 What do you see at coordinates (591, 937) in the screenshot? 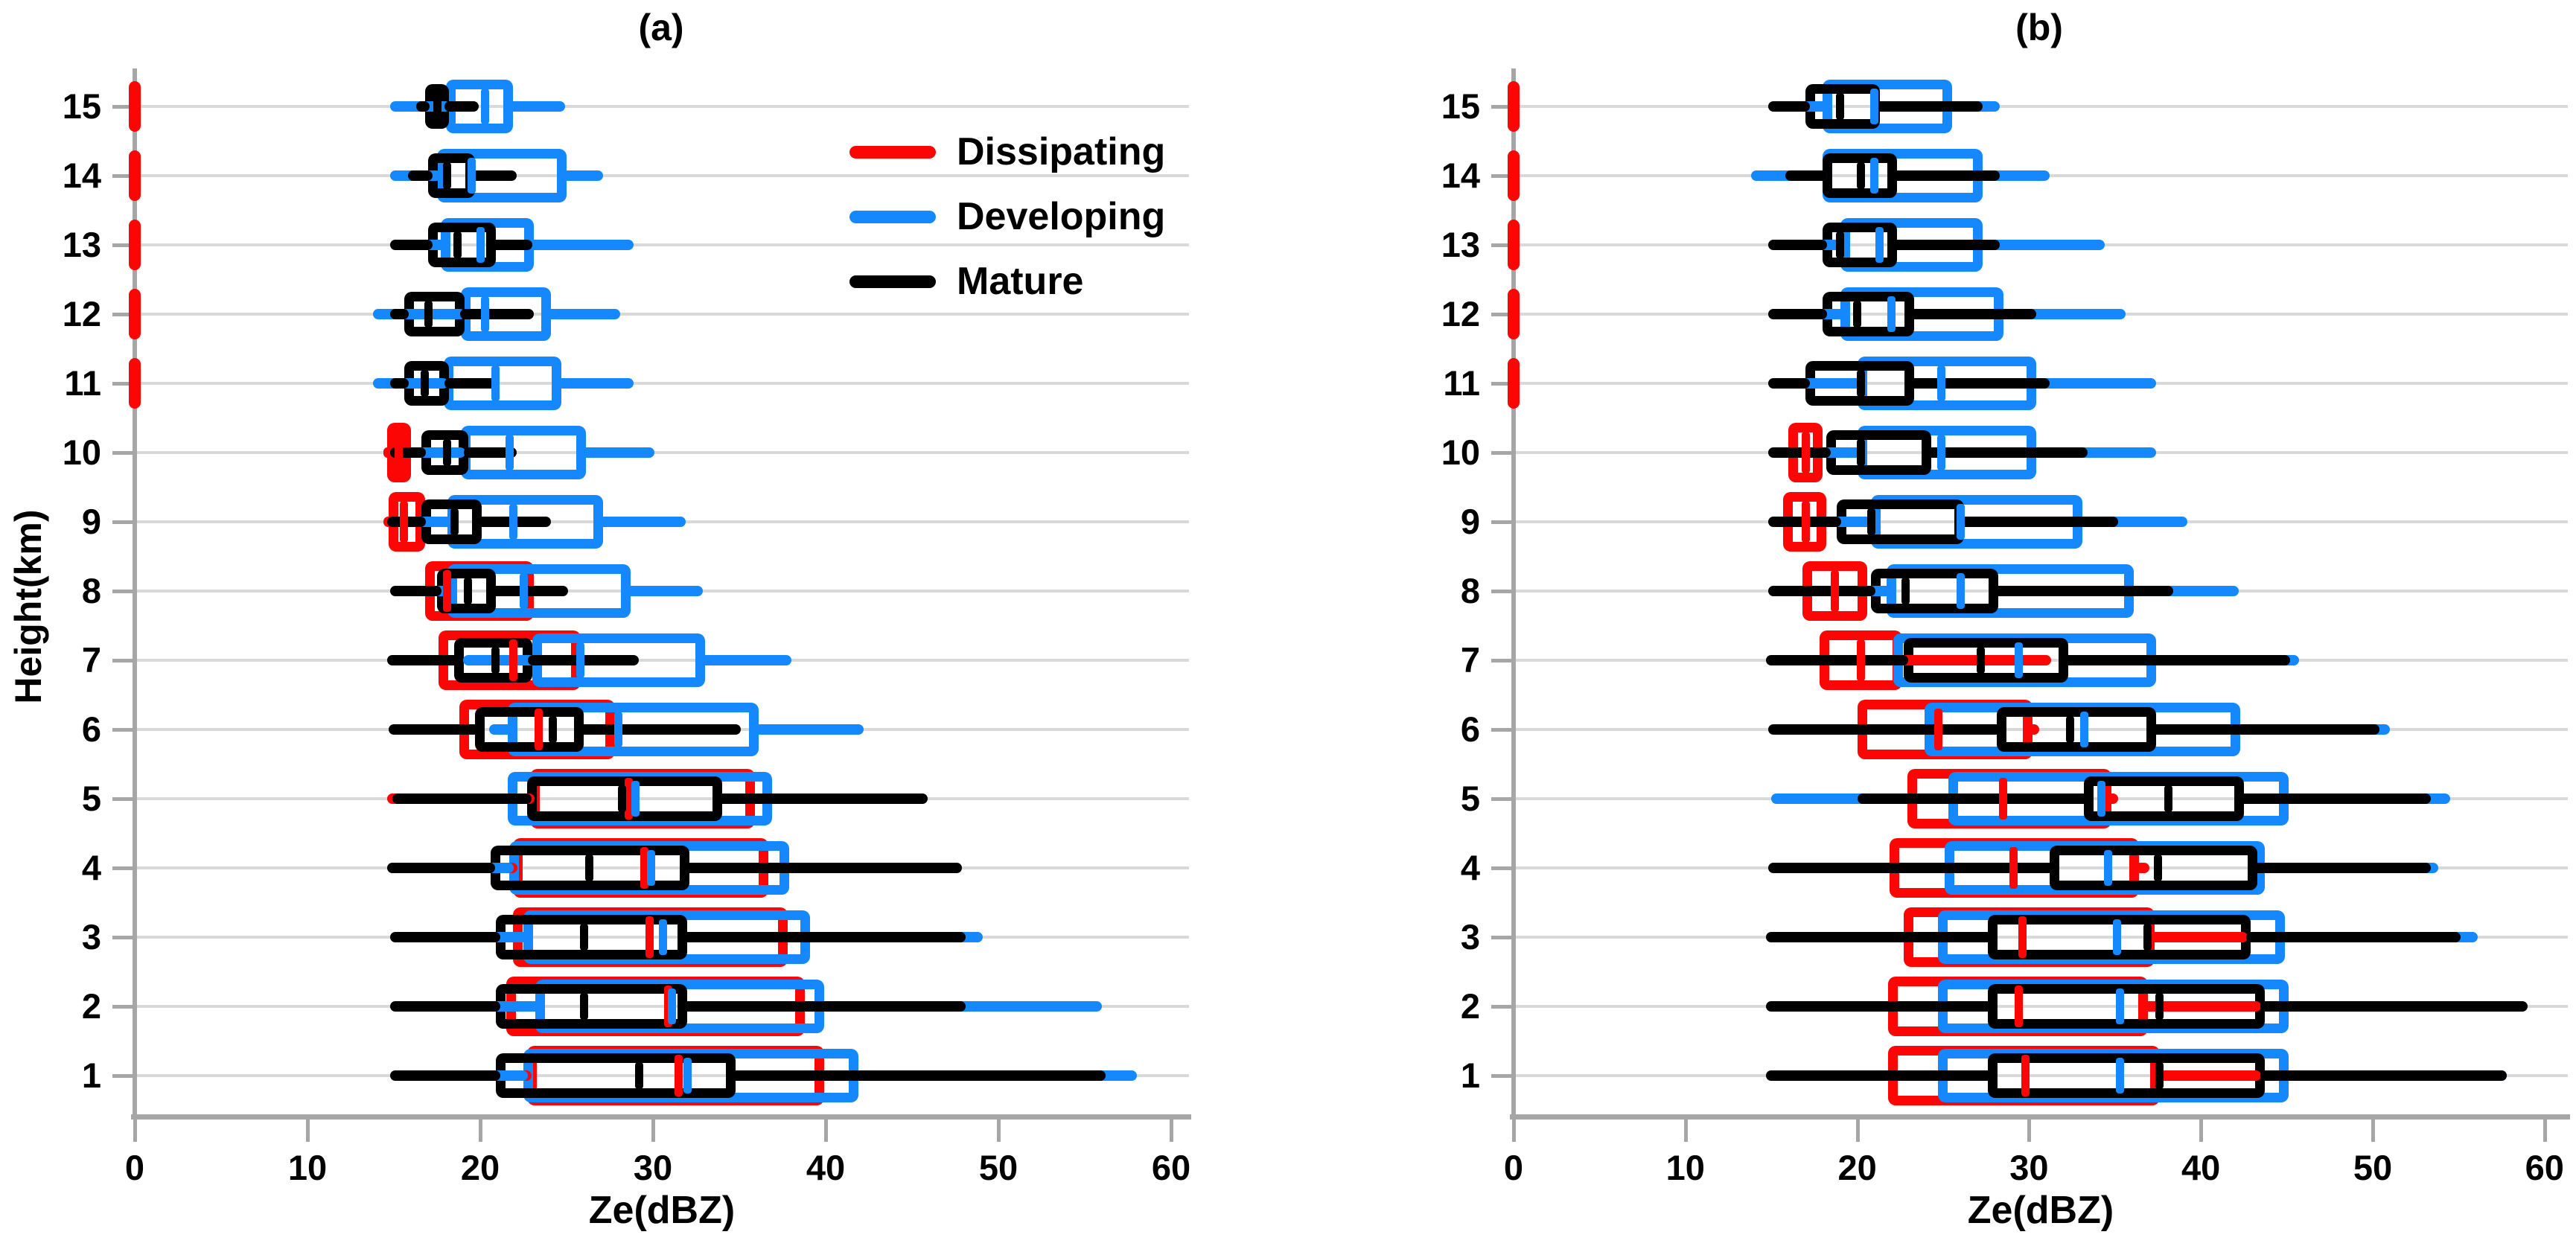
I see `boxplot-mature-box-h3` at bounding box center [591, 937].